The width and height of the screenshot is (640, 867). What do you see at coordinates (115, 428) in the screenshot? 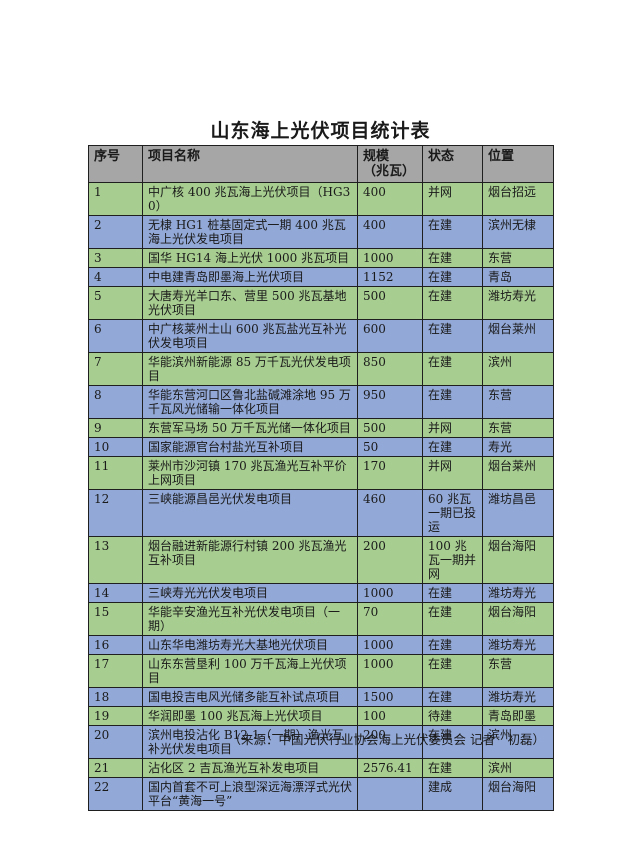
I see `cell-no: 9` at bounding box center [115, 428].